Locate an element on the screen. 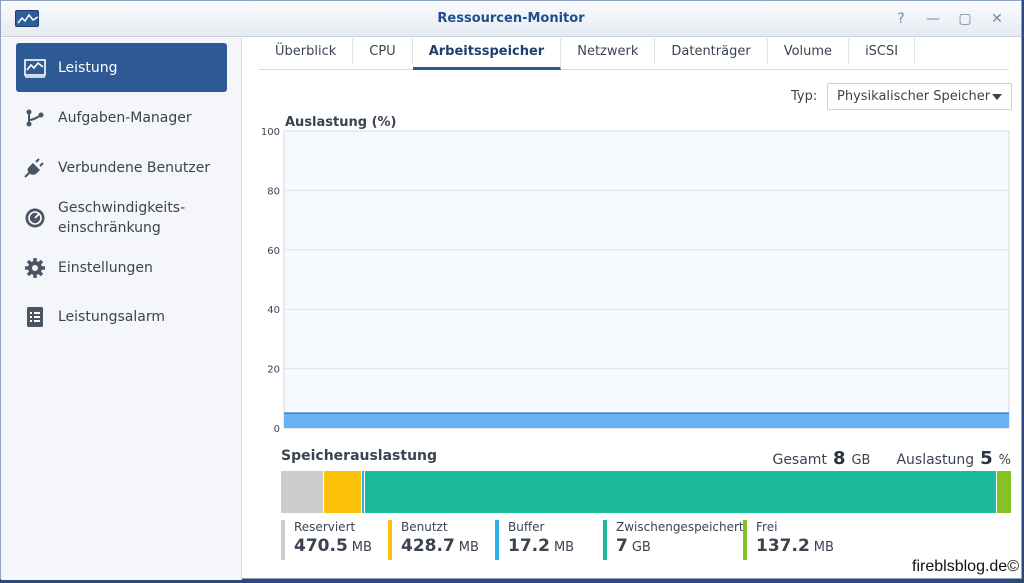 This screenshot has height=583, width=1024. usage-area is located at coordinates (646, 420).